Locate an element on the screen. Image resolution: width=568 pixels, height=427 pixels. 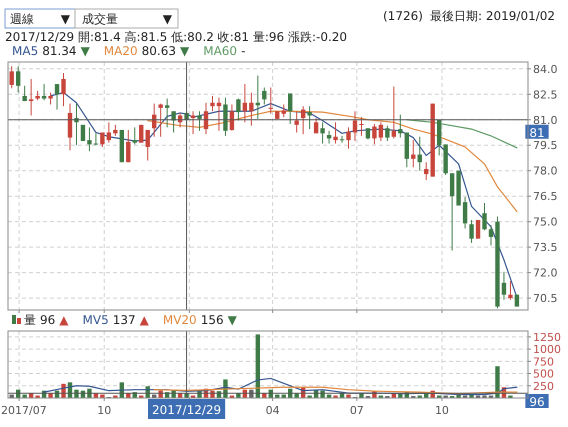
y-tick-label: 70.5 is located at coordinates (545, 299).